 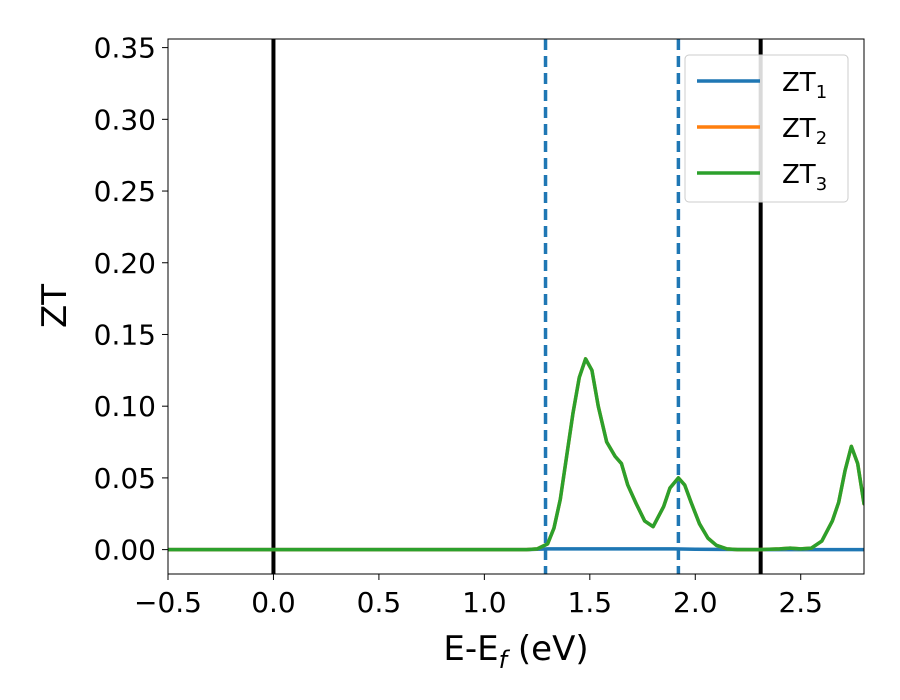 I want to click on x-tick-label: 1.5, so click(x=590, y=602).